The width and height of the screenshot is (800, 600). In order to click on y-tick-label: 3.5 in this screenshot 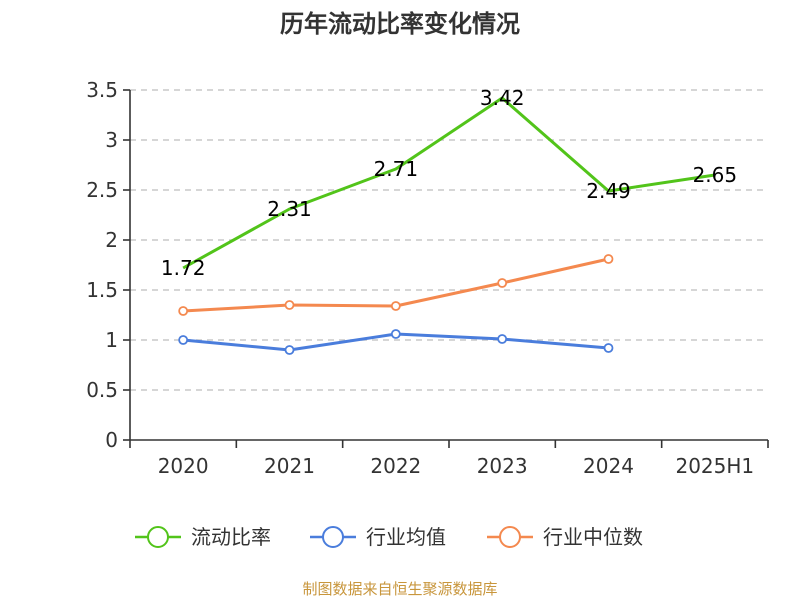, I will do `click(102, 90)`.